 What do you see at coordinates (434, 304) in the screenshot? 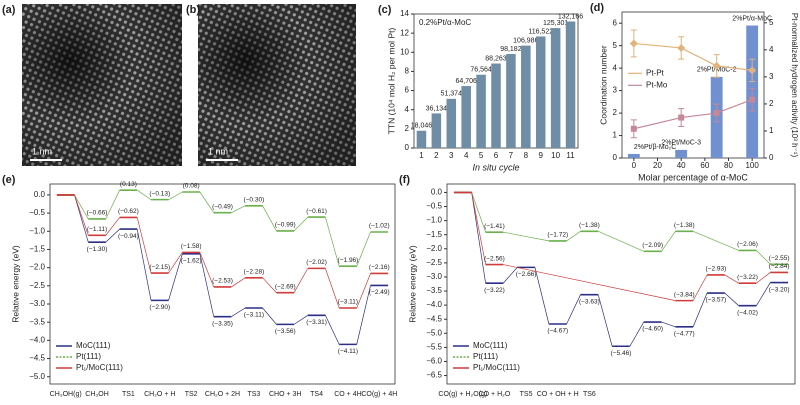
I see `y-tick-label: −4.0` at bounding box center [434, 304].